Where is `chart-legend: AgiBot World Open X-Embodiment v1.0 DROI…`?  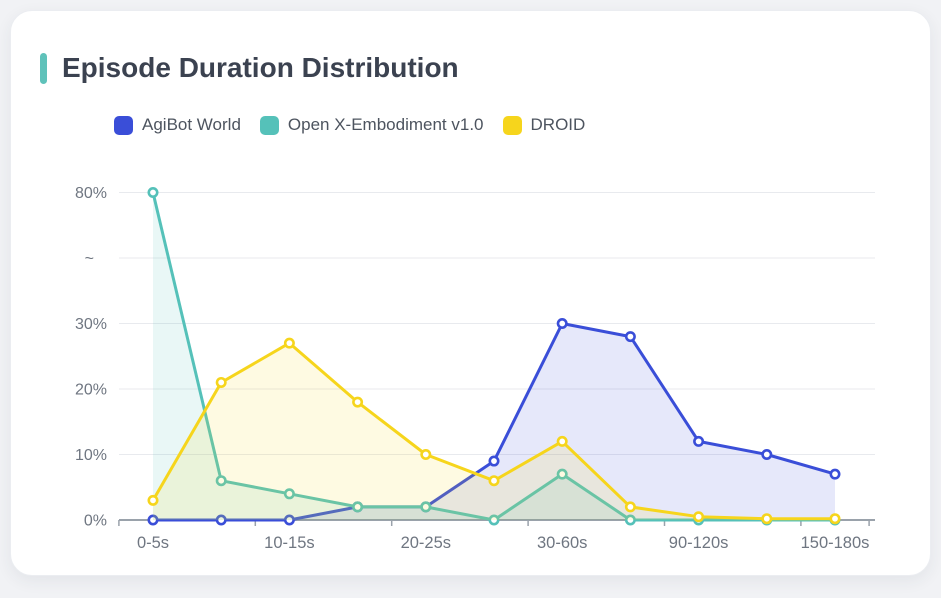
chart-legend: AgiBot World Open X-Embodiment v1.0 DROI… is located at coordinates (349, 125).